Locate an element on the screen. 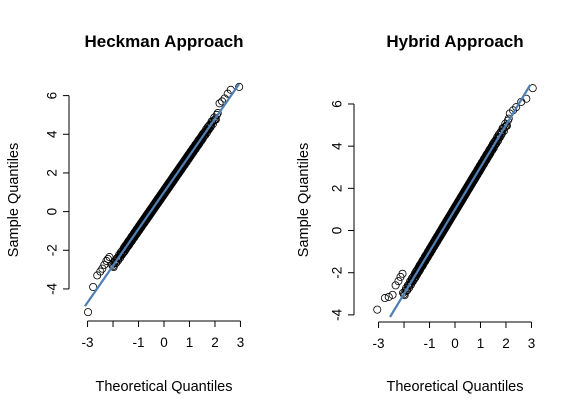 Image resolution: width=582 pixels, height=416 pixels. chart-title: Heckman Approach is located at coordinates (163, 41).